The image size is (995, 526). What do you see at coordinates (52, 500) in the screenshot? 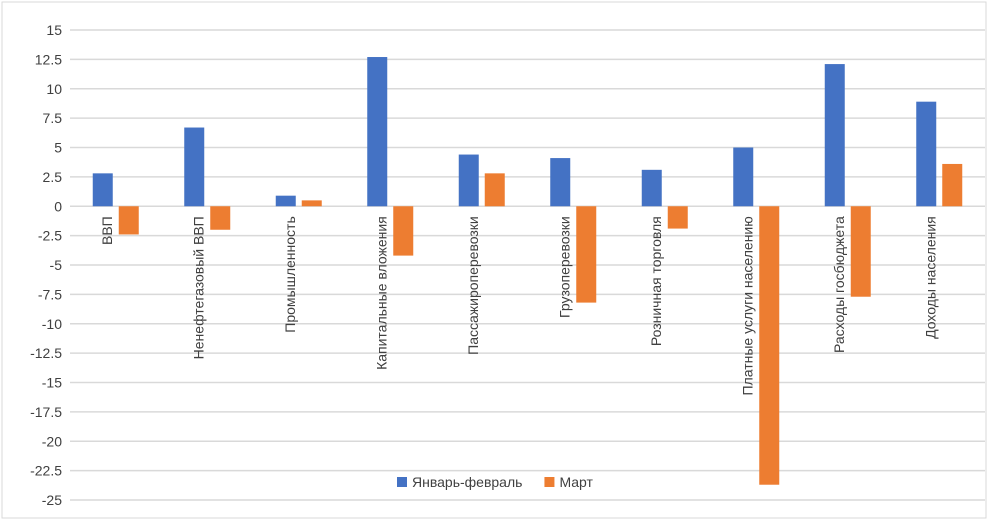
I see `y-tick-label: -25` at bounding box center [52, 500].